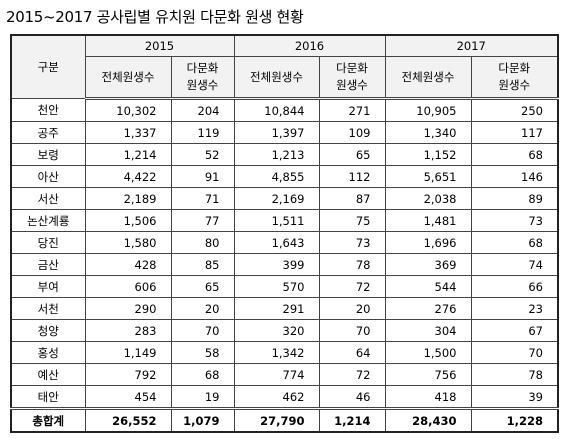 This screenshot has height=439, width=567. I want to click on row-label: 공주, so click(48, 132).